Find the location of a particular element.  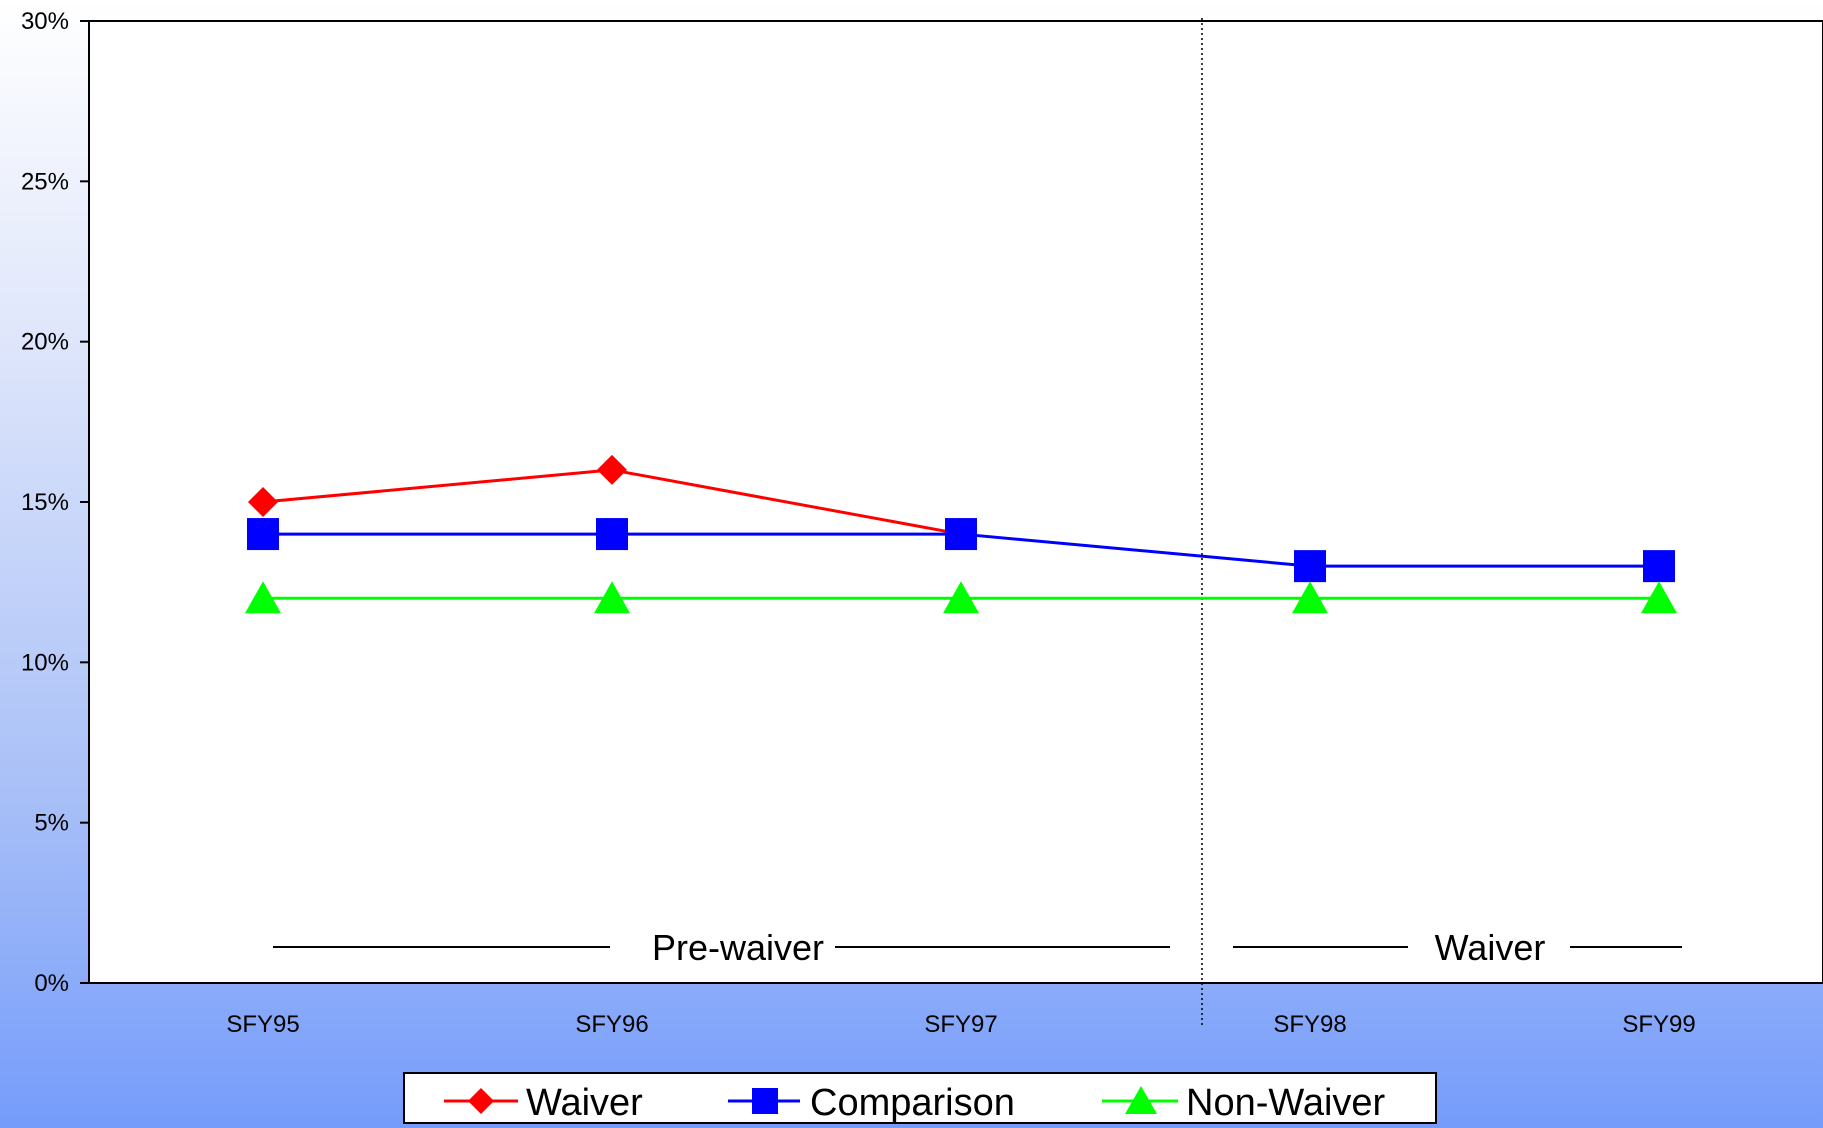

y-axis: 0% 5% 10% 15% 20% 25% 30% is located at coordinates (55, 502).